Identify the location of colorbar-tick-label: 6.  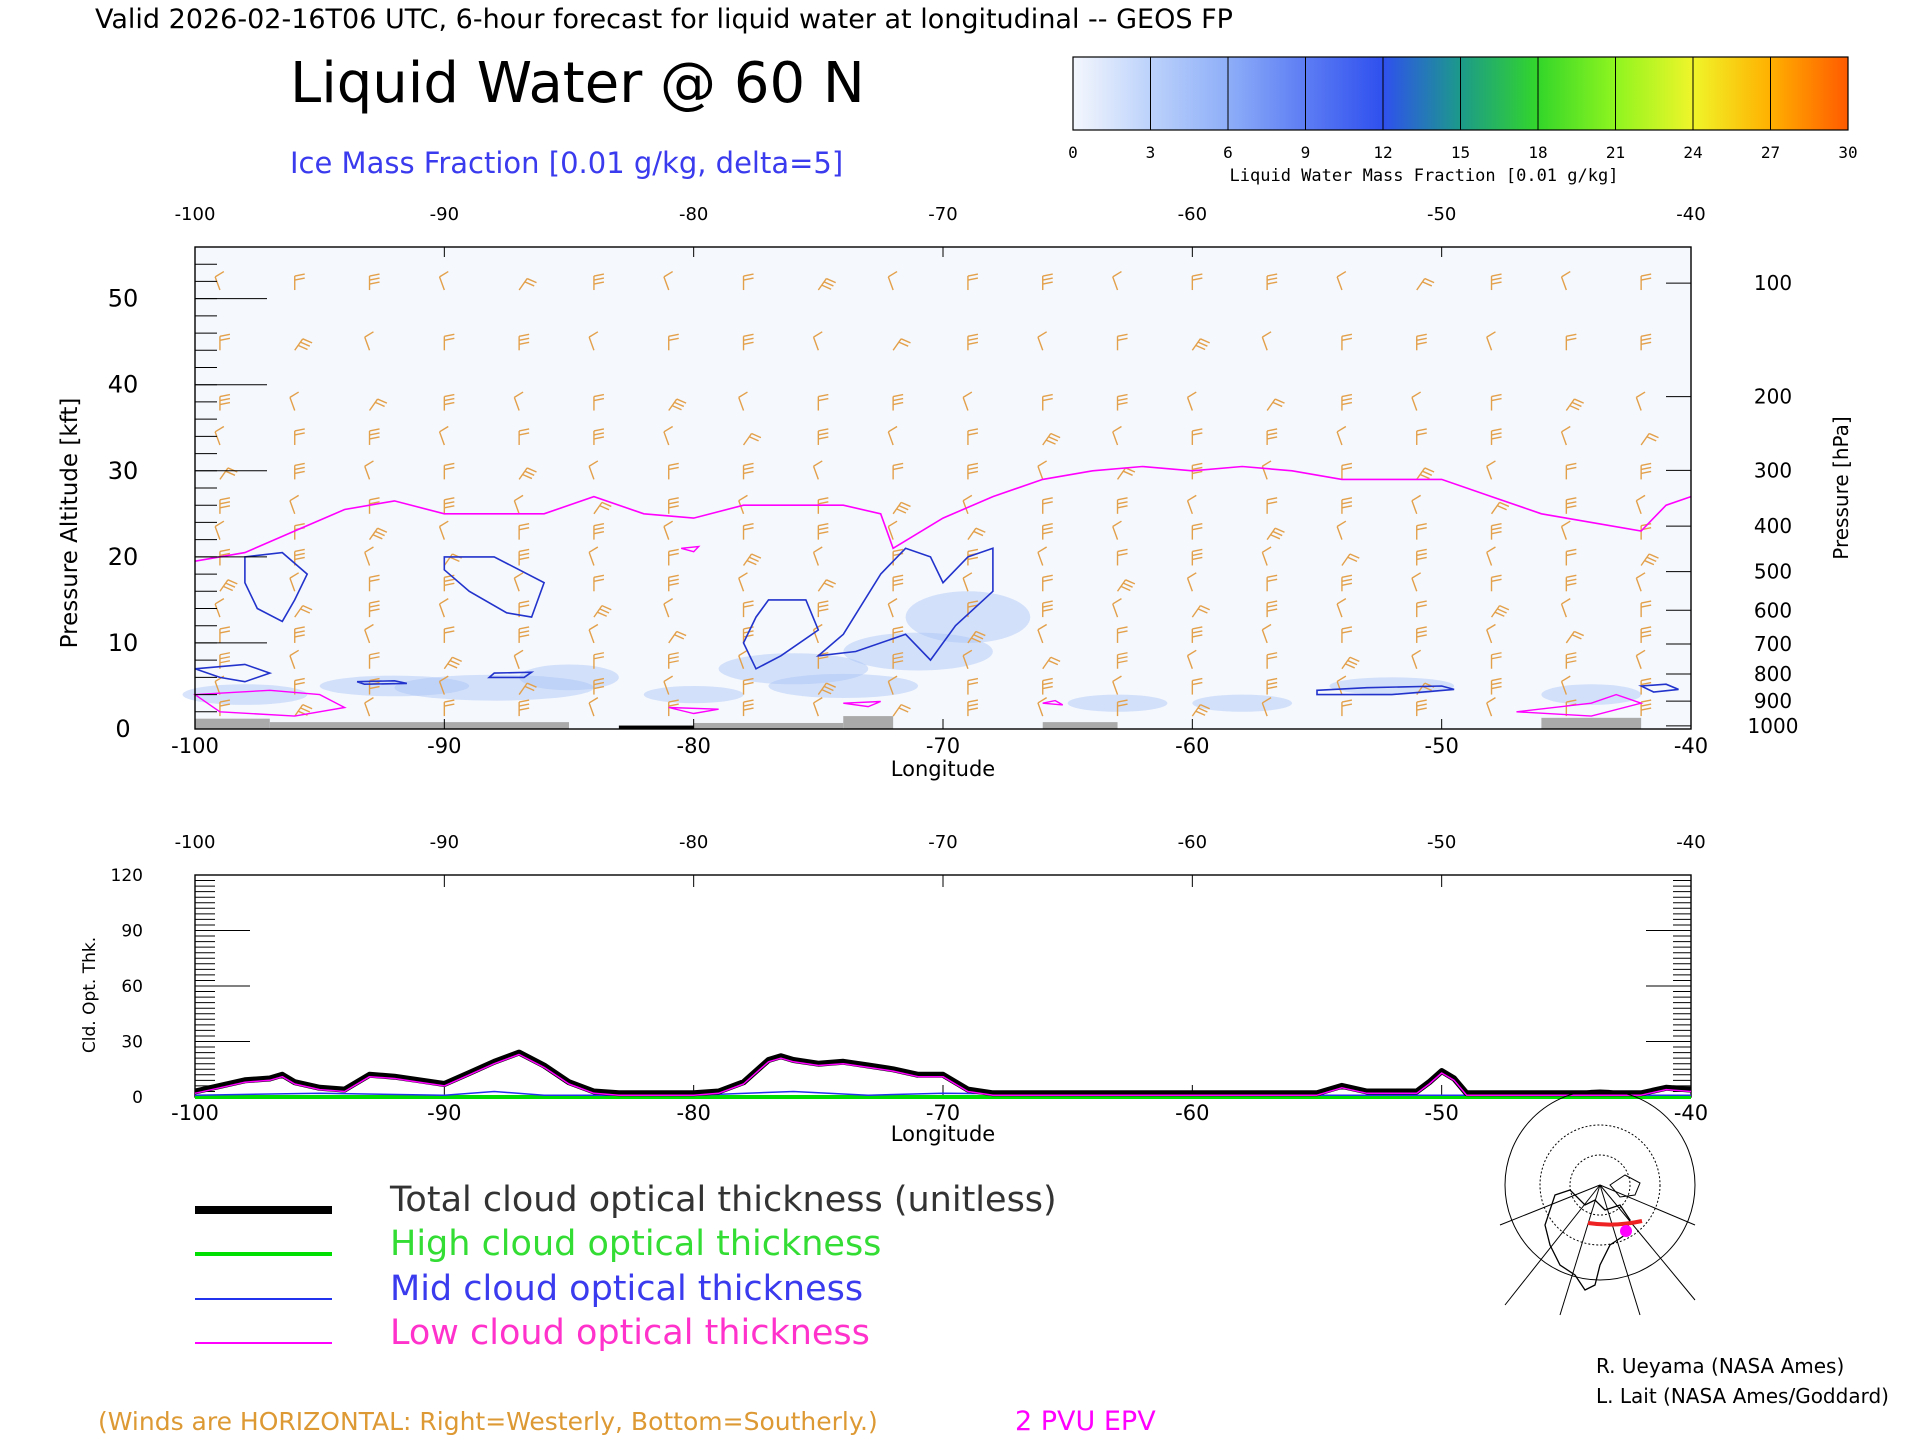
(1228, 152).